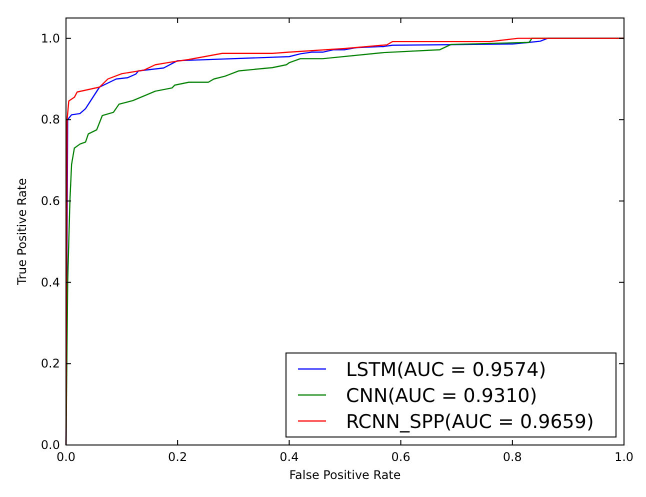 The height and width of the screenshot is (497, 646). Describe the element at coordinates (400, 457) in the screenshot. I see `x-tick-label: 0.6` at that location.